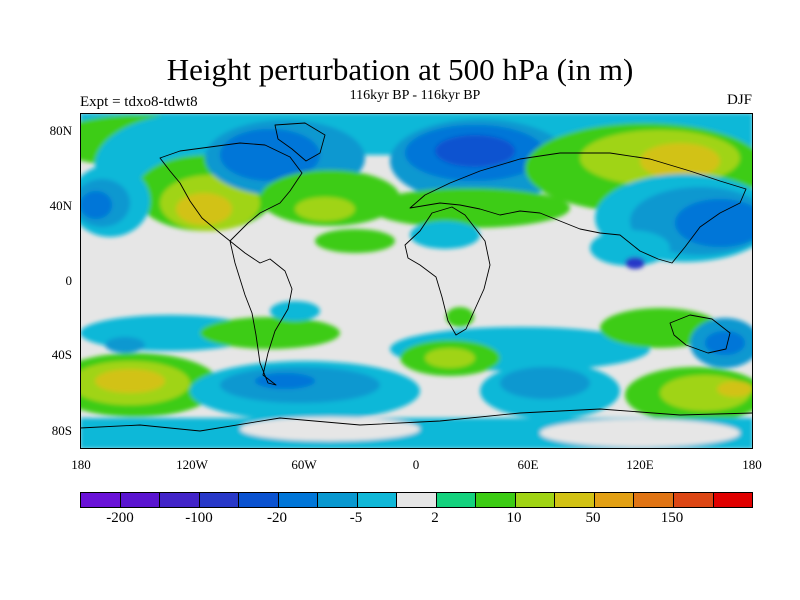 Image resolution: width=800 pixels, height=600 pixels. I want to click on lon-tick-180w: 180, so click(81, 464).